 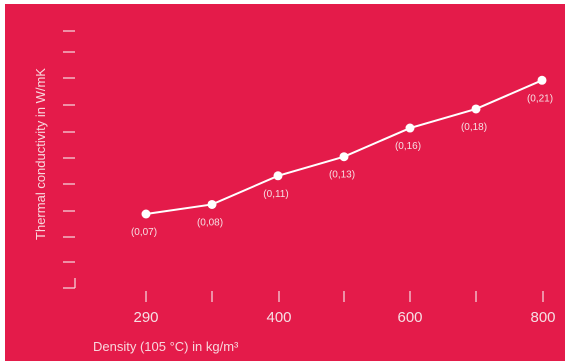 What do you see at coordinates (166, 346) in the screenshot?
I see `x-axis-label: Density (105 °C) in kg/m³` at bounding box center [166, 346].